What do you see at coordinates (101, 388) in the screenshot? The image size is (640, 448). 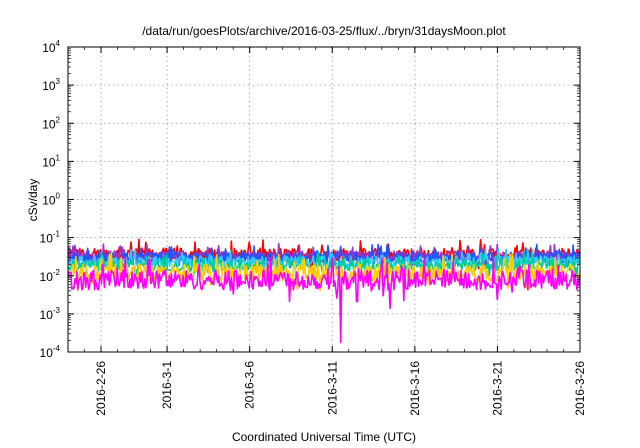 I see `x-tick-label: 2016-2-26` at bounding box center [101, 388].